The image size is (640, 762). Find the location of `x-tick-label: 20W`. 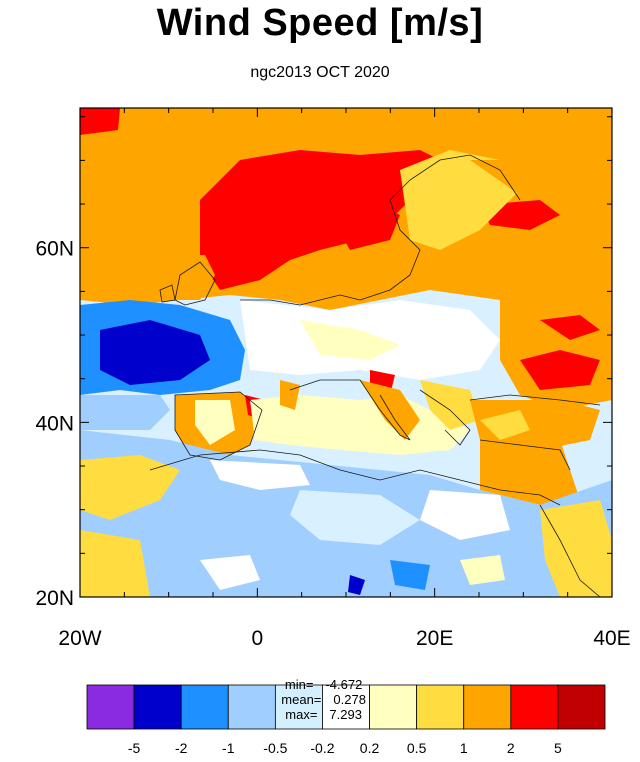

x-tick-label: 20W is located at coordinates (79, 638).